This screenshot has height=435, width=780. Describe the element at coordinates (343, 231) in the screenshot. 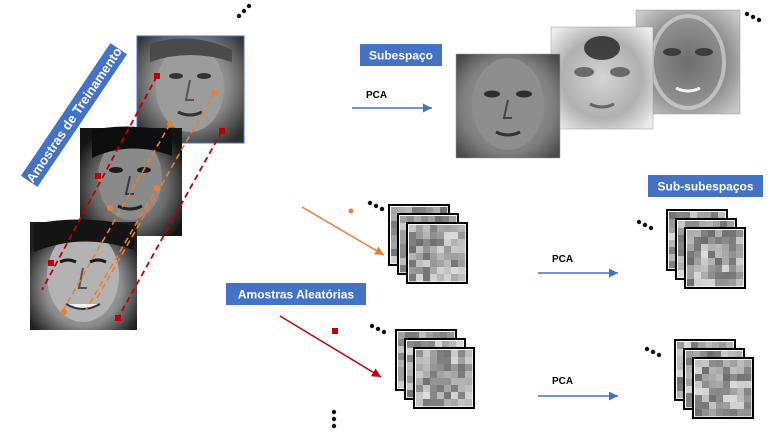

I see `random-sample-arrow-orange` at that location.